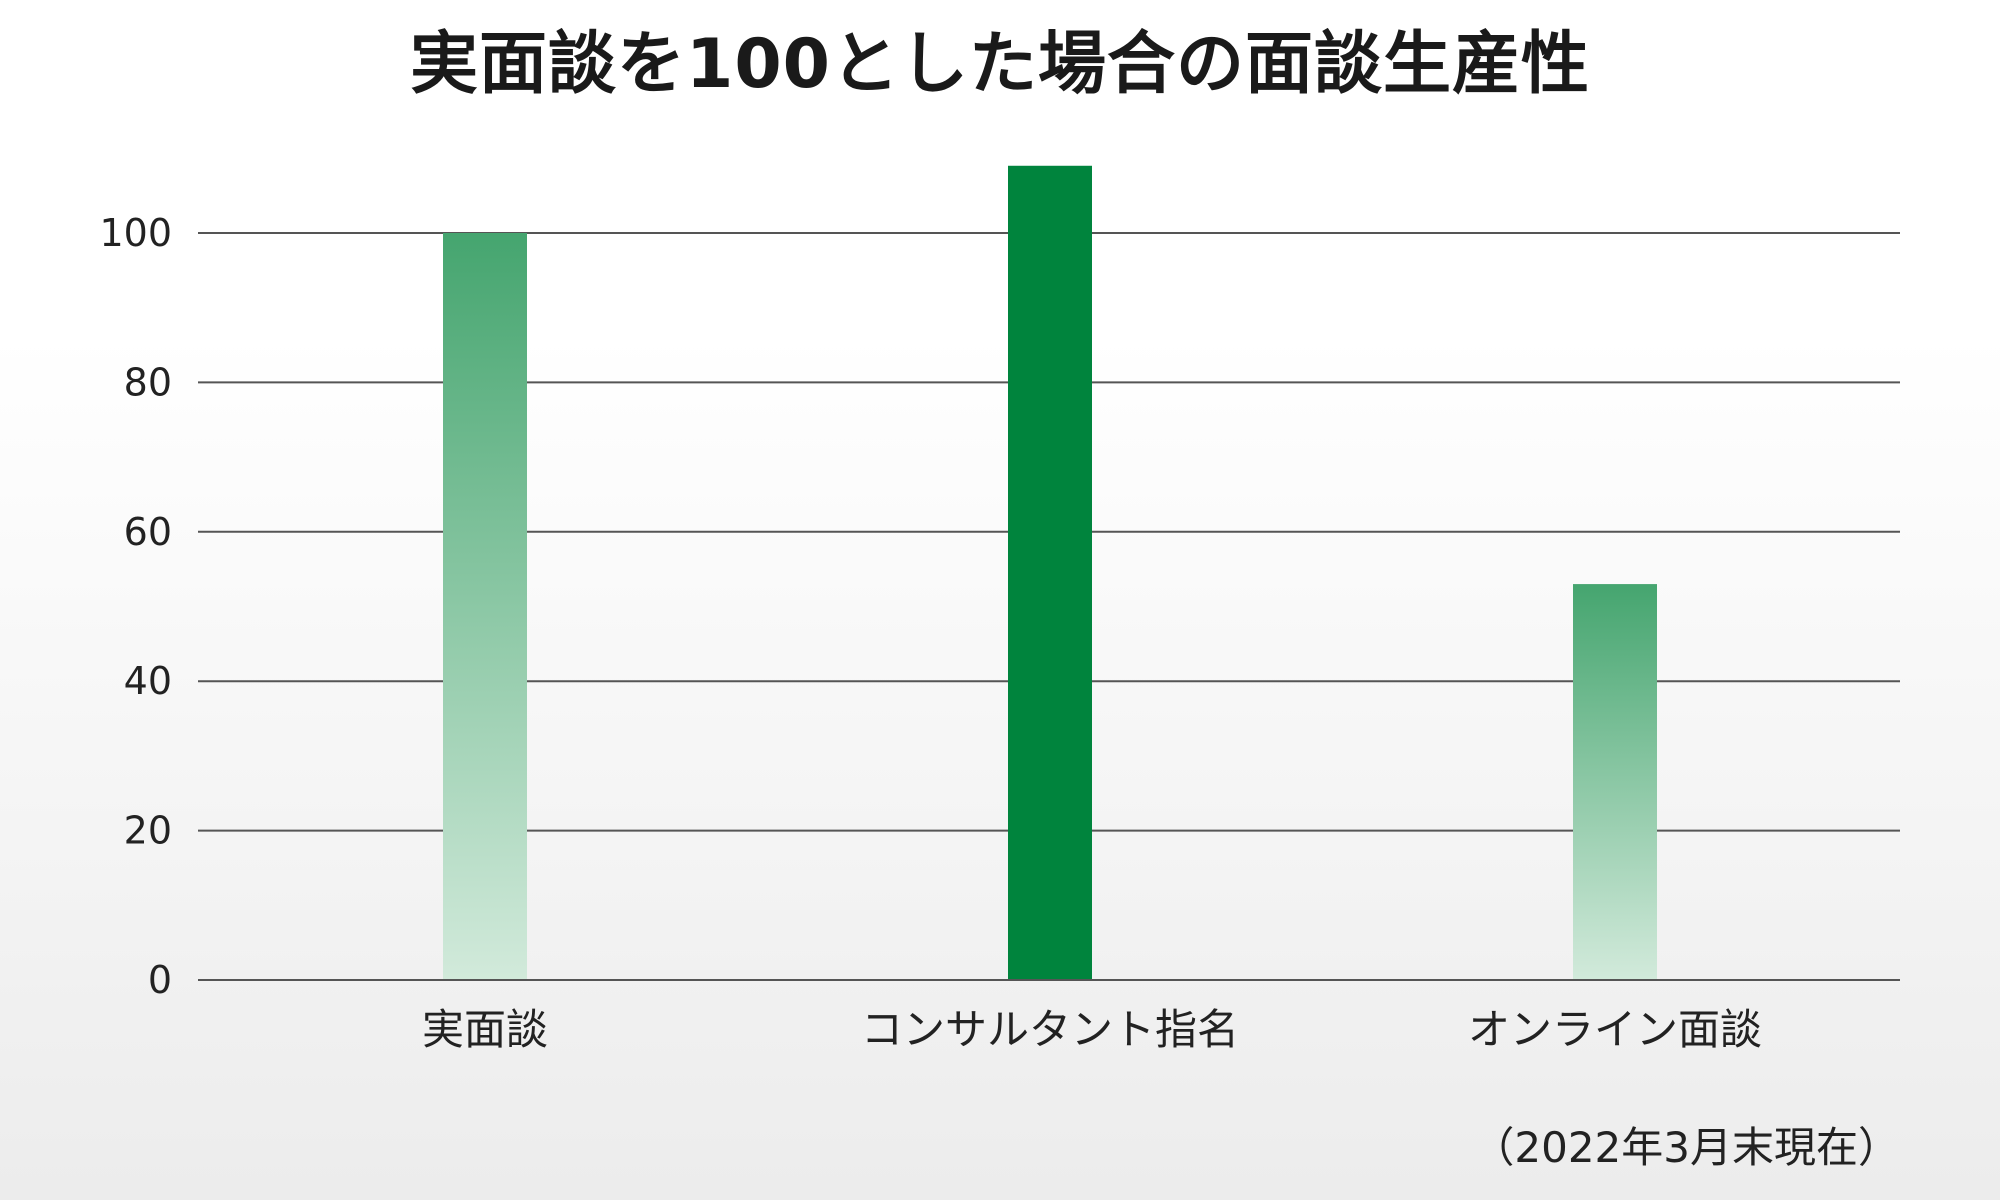 The height and width of the screenshot is (1200, 2000). Describe the element at coordinates (135, 233) in the screenshot. I see `y-tick-label: 100` at that location.